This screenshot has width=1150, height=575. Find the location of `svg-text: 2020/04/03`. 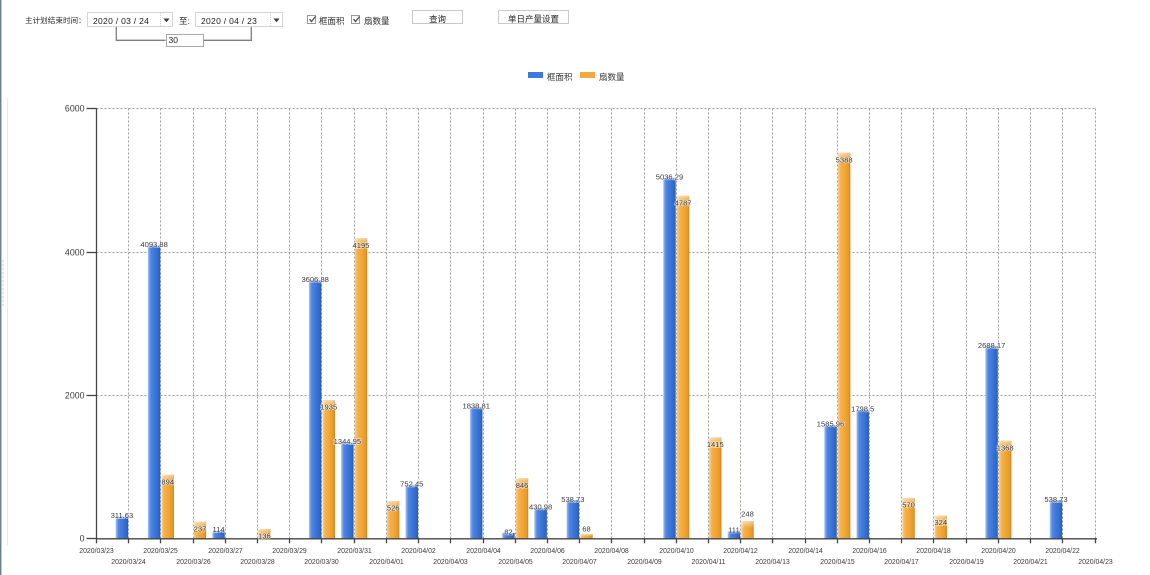

svg-text: 2020/04/03 is located at coordinates (450, 562).